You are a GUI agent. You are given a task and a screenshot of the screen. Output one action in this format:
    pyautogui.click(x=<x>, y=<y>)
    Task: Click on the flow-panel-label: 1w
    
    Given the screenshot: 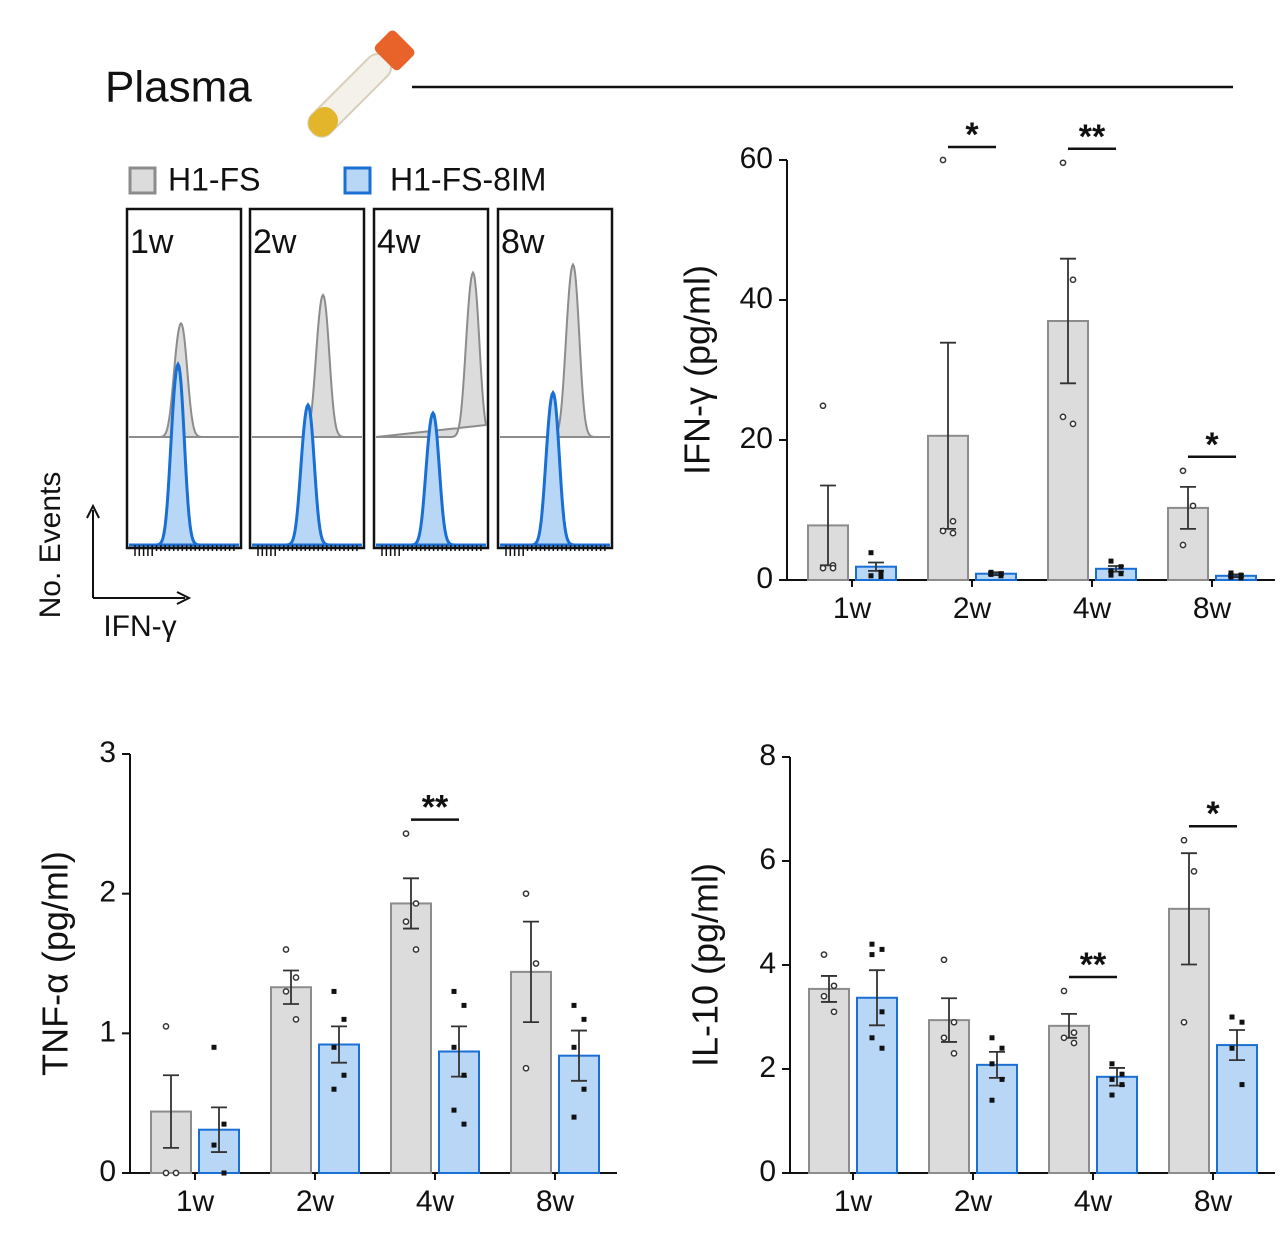 What is the action you would take?
    pyautogui.click(x=152, y=242)
    